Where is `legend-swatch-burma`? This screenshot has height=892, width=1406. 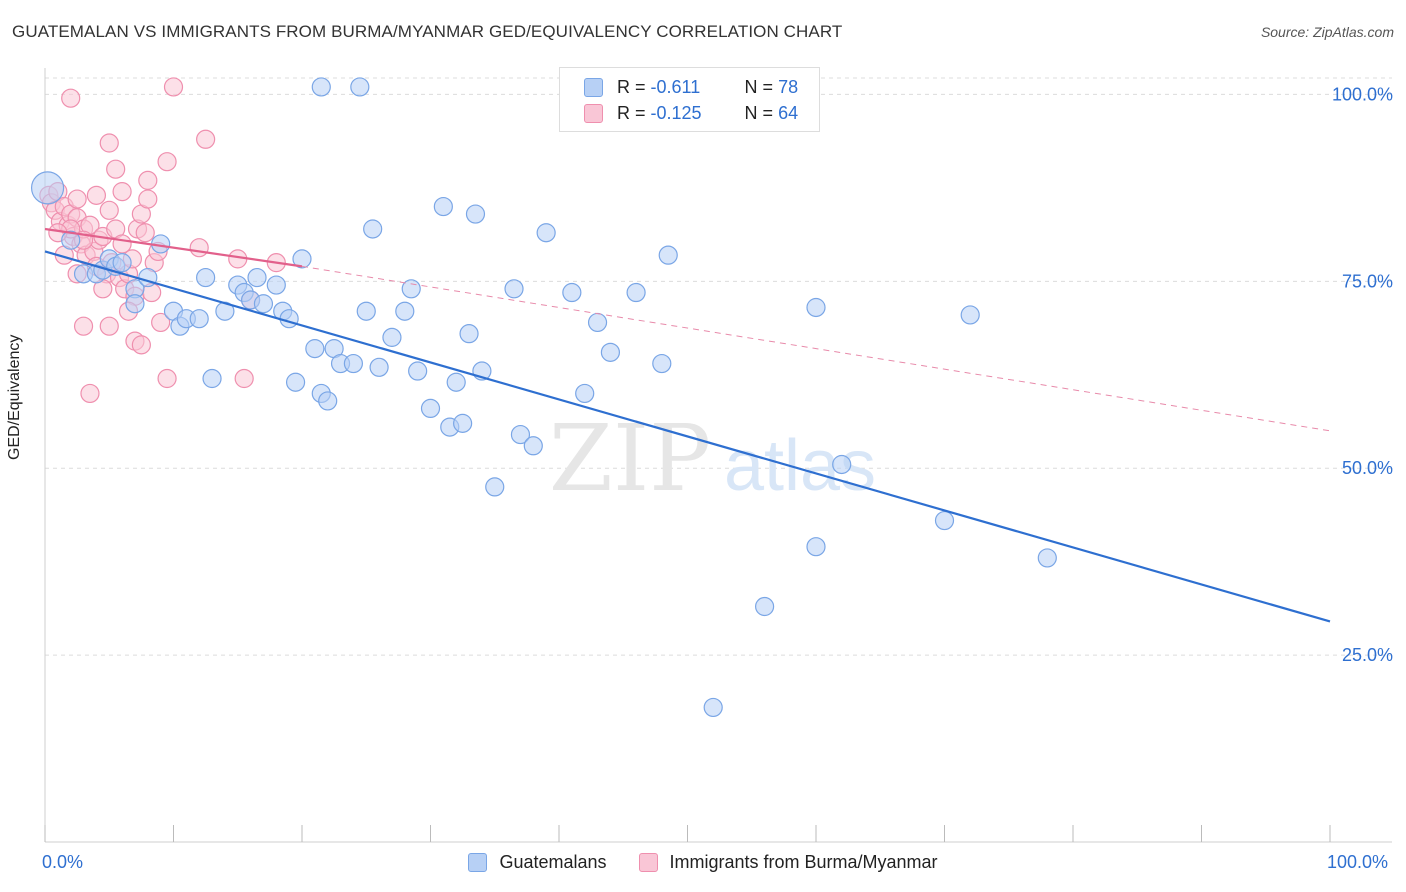 legend-swatch-burma is located at coordinates (648, 862).